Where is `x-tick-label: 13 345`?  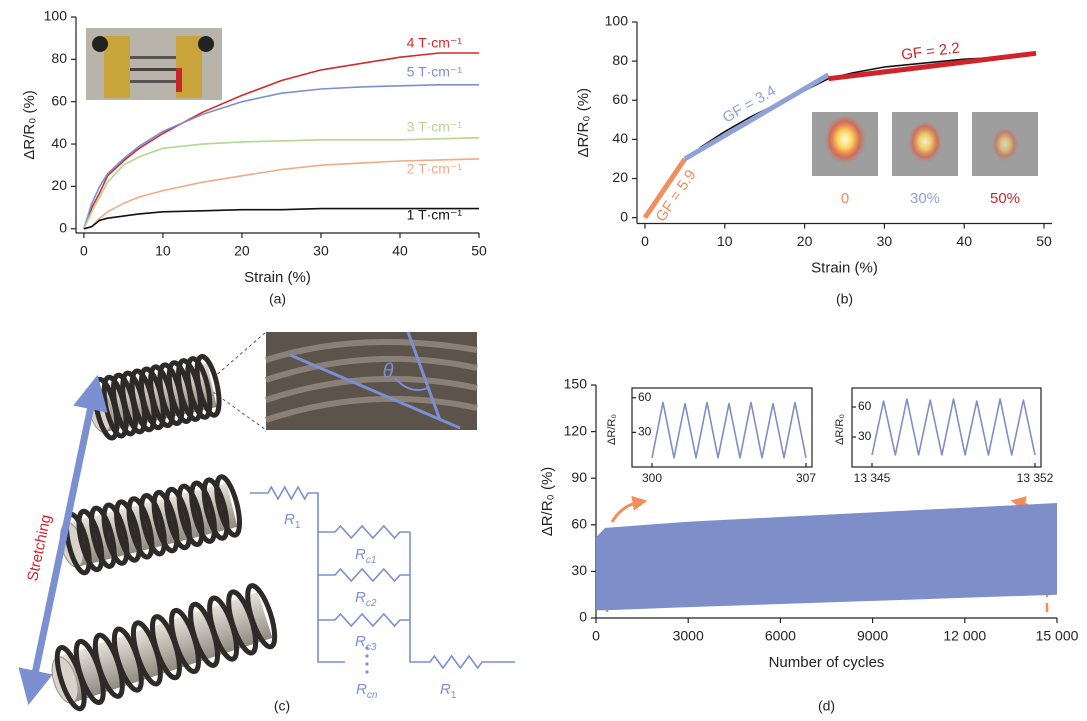 x-tick-label: 13 345 is located at coordinates (872, 478).